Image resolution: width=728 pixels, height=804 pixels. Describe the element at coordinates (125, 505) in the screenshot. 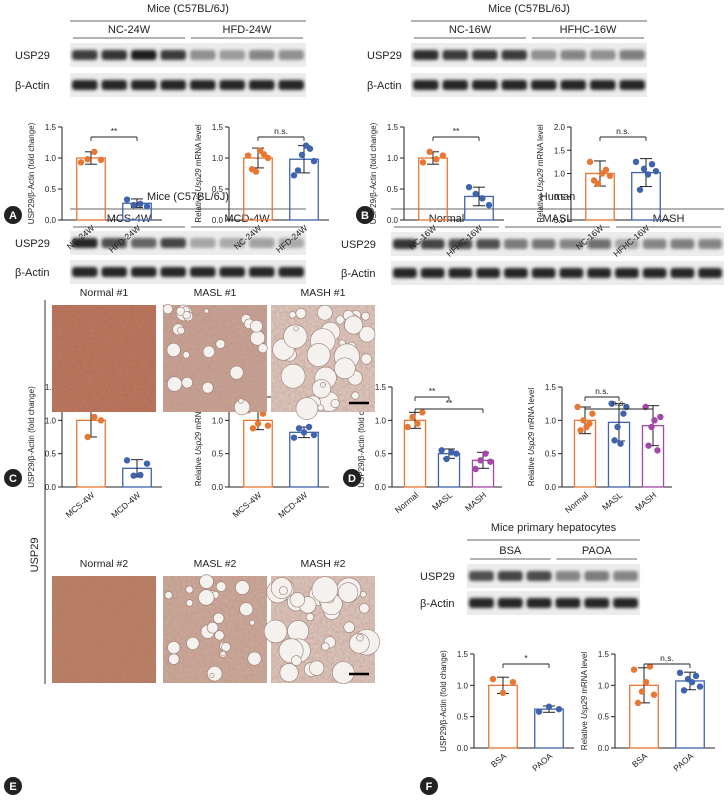

I see `category-label: MCD-4W` at that location.